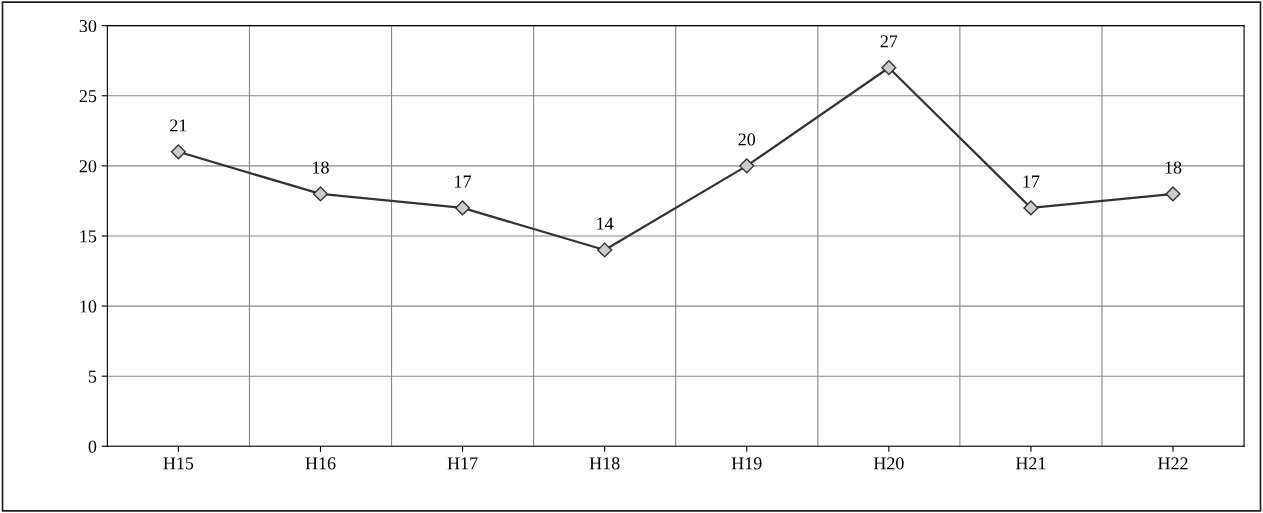 This screenshot has width=1263, height=513. Describe the element at coordinates (88, 166) in the screenshot. I see `y-tick-label: 20` at that location.